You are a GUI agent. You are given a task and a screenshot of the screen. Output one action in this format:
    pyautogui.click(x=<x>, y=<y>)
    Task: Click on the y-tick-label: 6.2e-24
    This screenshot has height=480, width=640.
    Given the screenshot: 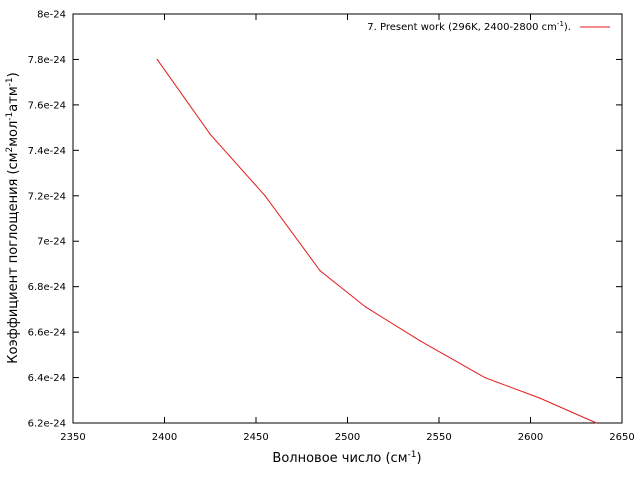 What is the action you would take?
    pyautogui.click(x=47, y=424)
    